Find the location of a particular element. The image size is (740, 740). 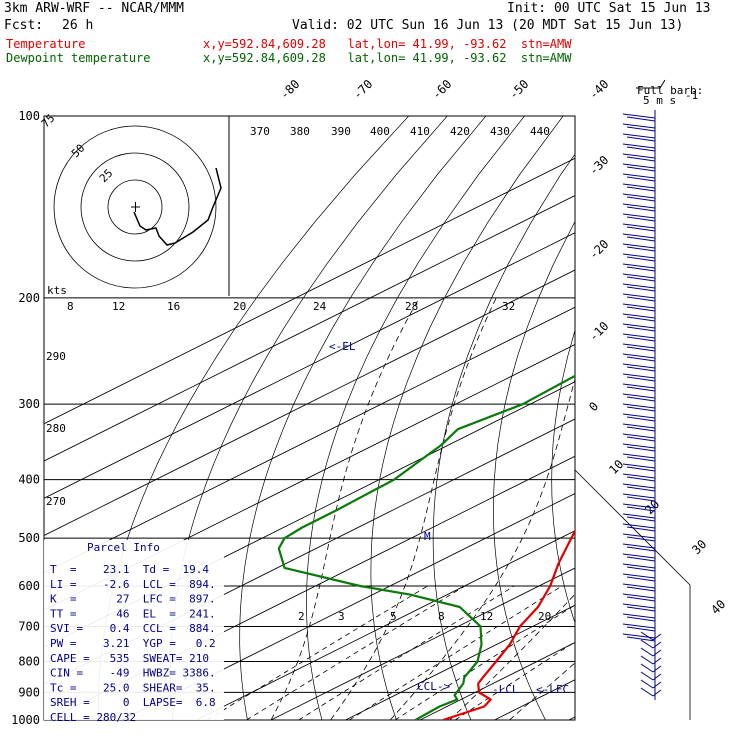

moist-adiabat is located at coordinates (512, 656).